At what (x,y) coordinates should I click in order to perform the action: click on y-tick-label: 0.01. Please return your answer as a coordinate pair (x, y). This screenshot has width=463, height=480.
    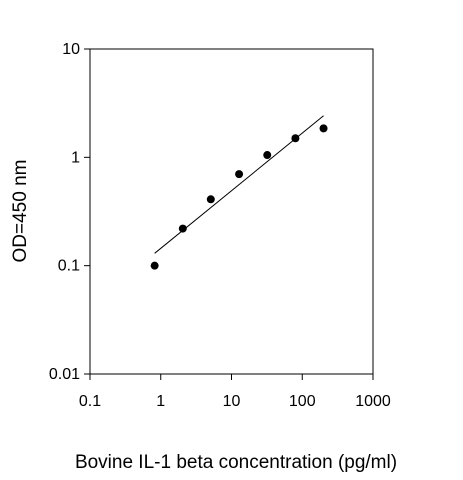
    Looking at the image, I should click on (64, 374).